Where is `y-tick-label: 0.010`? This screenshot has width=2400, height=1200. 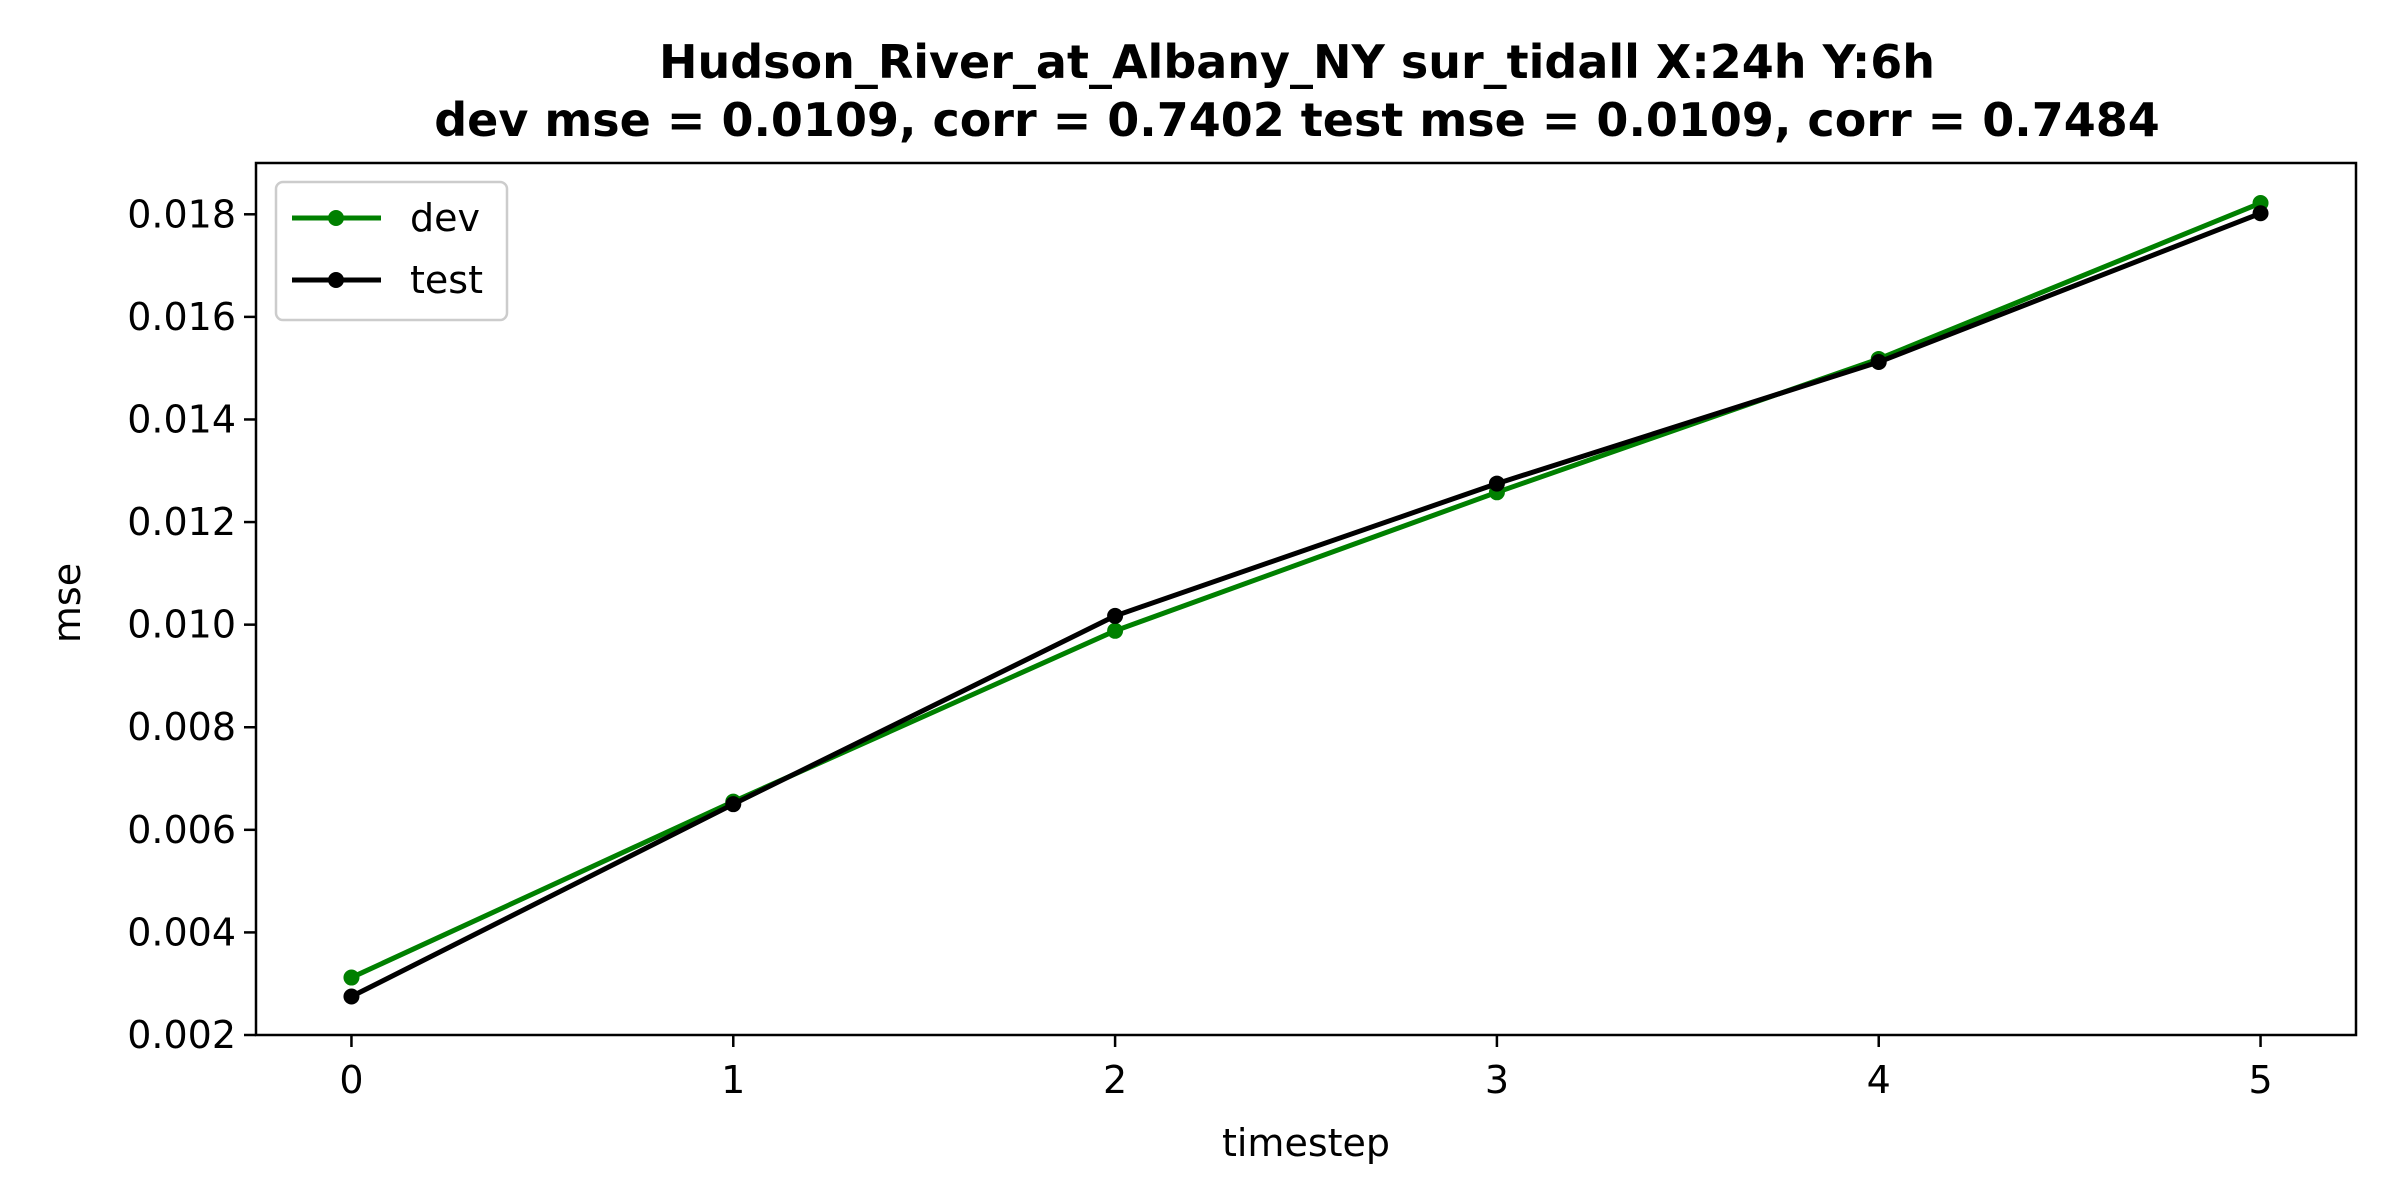 y-tick-label: 0.010 is located at coordinates (181, 625).